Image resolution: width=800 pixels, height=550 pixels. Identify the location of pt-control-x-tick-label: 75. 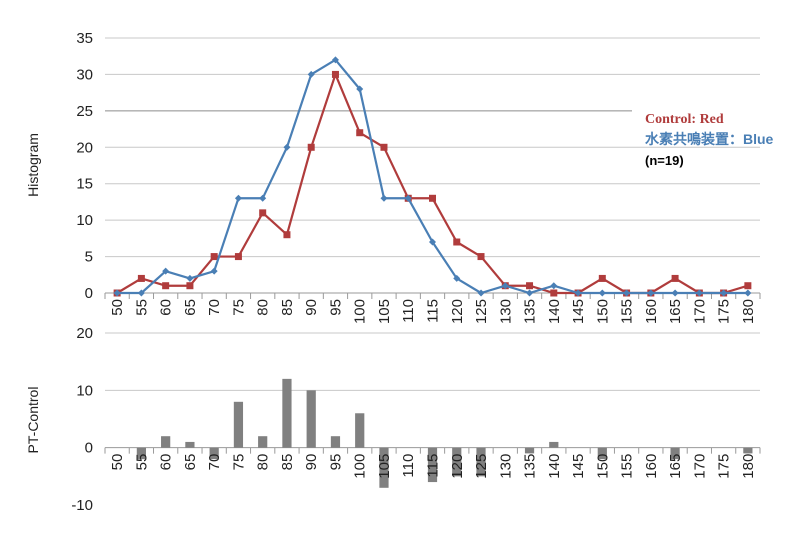
(238, 462).